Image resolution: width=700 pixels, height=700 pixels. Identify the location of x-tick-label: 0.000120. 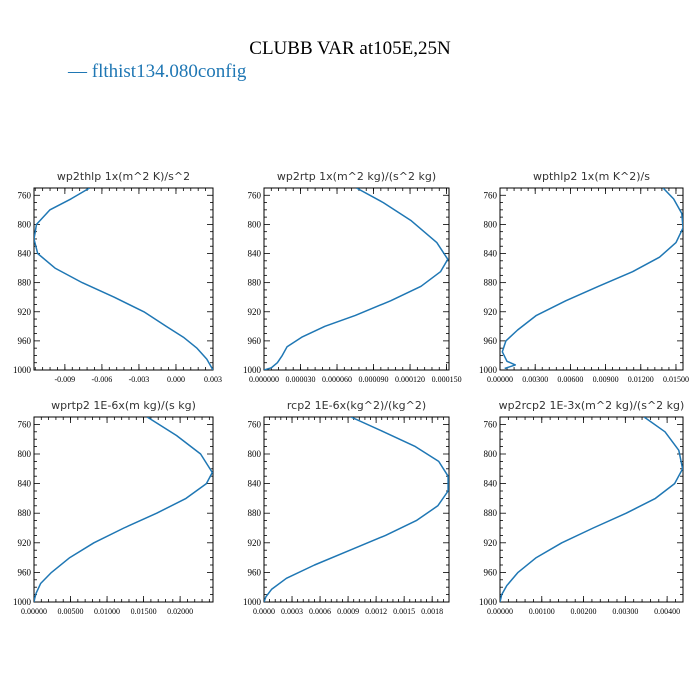
(410, 379).